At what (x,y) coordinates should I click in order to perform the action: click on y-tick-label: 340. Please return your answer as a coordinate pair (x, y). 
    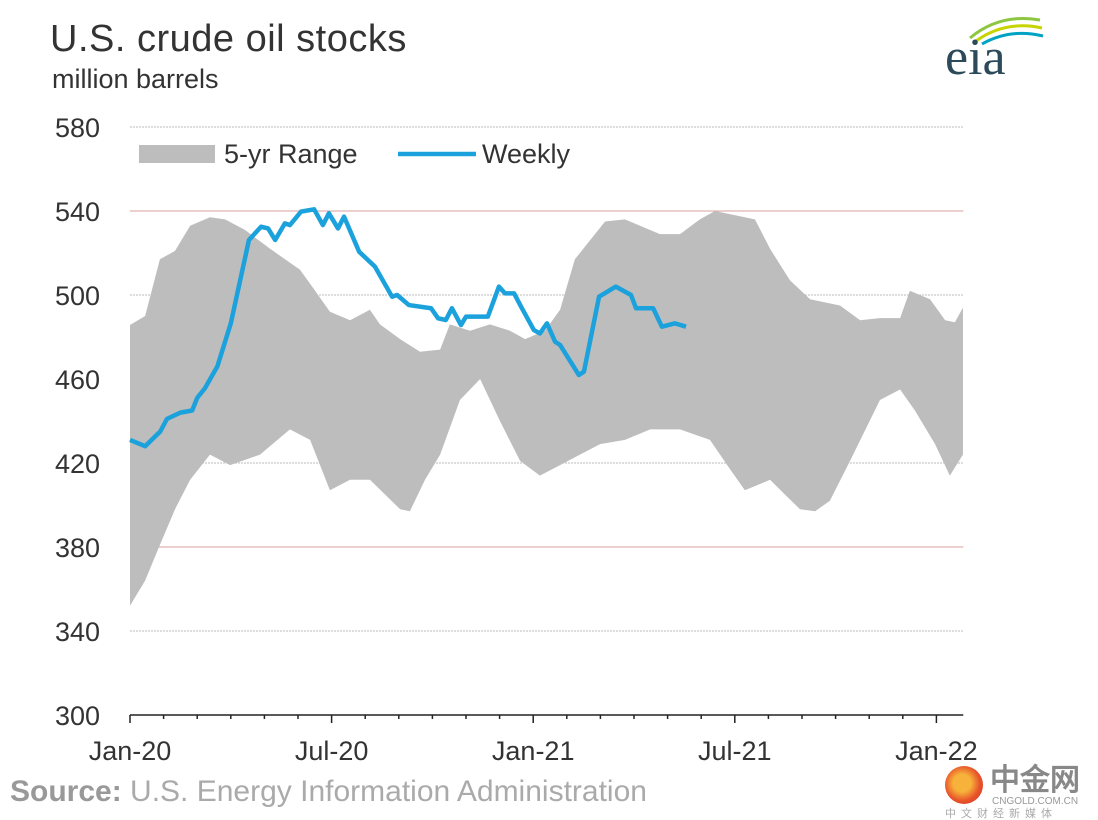
    Looking at the image, I should click on (77, 632).